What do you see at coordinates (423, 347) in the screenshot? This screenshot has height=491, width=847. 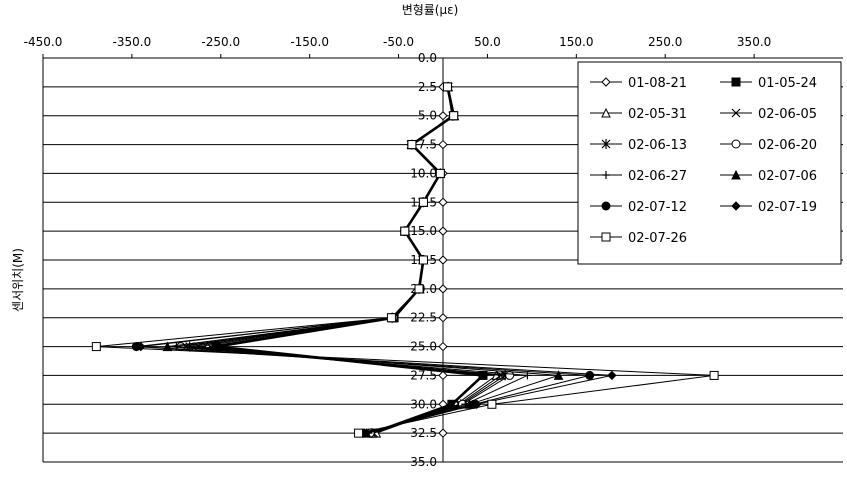 I see `y-tick-label: 25.0` at bounding box center [423, 347].